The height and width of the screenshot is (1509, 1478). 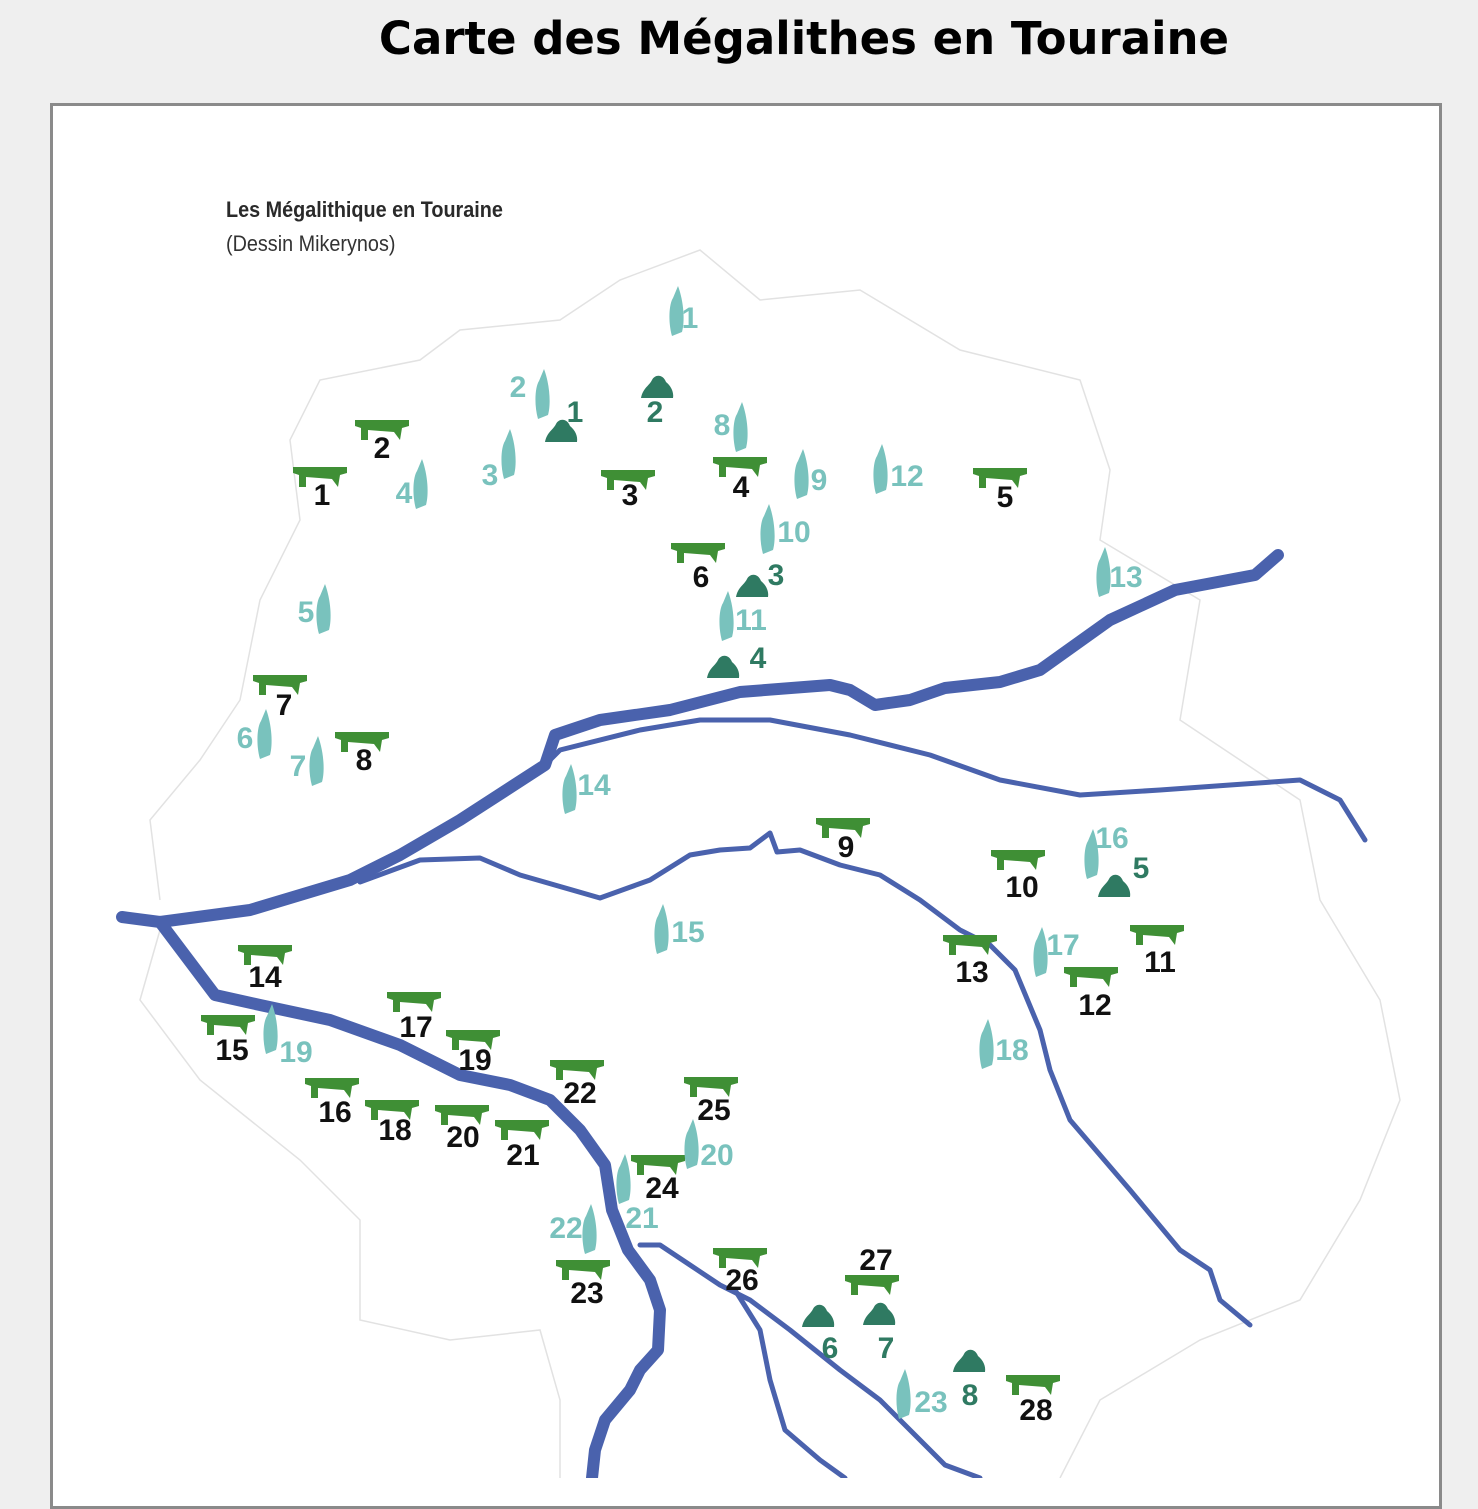 What do you see at coordinates (879, 1333) in the screenshot?
I see `tumulus-marker: 7` at bounding box center [879, 1333].